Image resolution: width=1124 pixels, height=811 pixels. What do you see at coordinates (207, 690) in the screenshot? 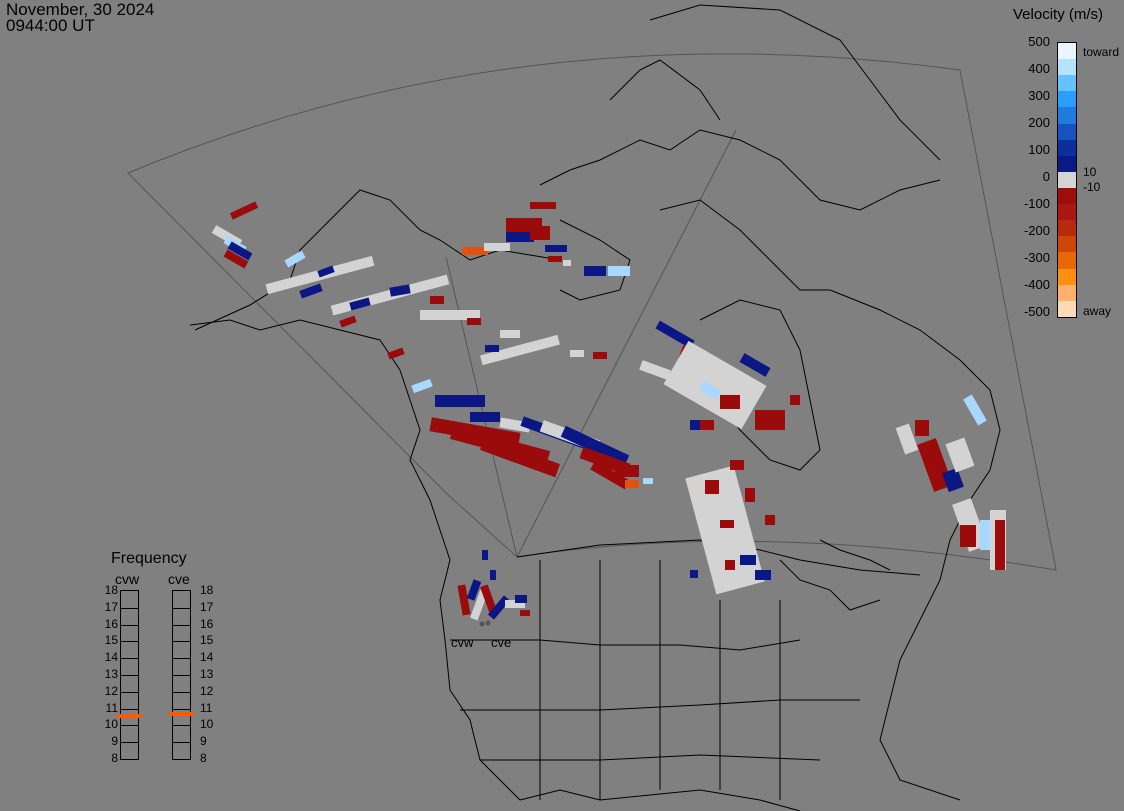
I see `frequency-scale-label: 12` at bounding box center [207, 690].